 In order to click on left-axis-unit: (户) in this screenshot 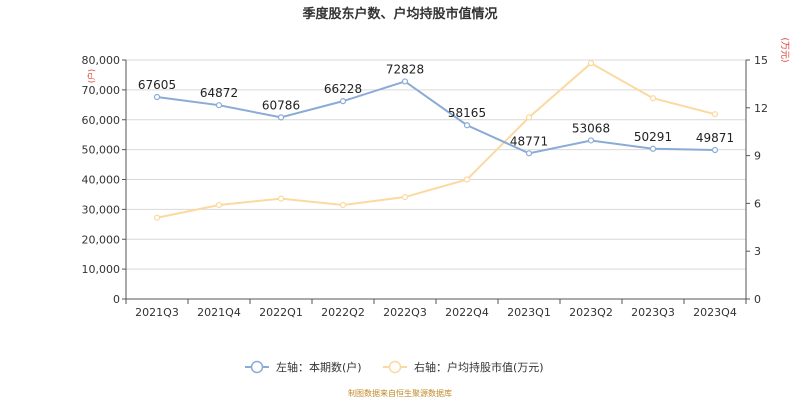, I will do `click(91, 76)`.